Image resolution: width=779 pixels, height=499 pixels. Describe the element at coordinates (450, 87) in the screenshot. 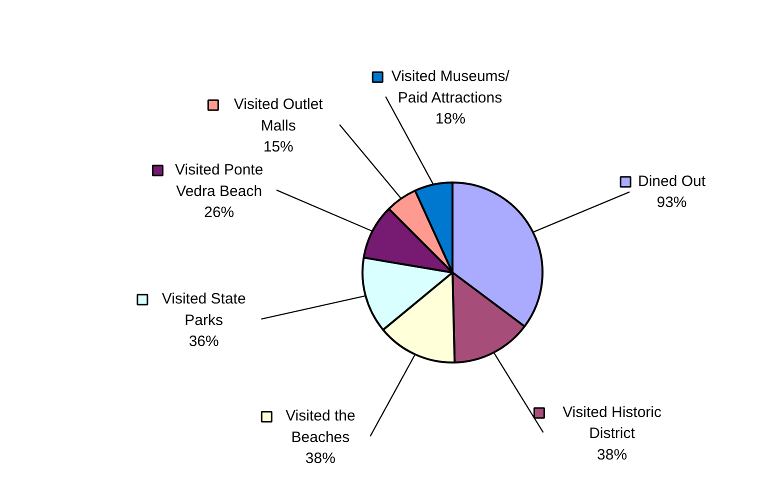

I see `legend-label: Visited Museums/ Paid Attractions` at that location.